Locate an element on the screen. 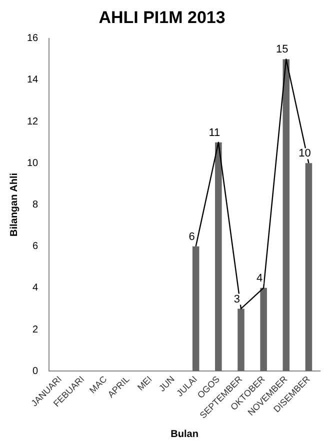 This screenshot has width=334, height=448. y-tick-label: 4 is located at coordinates (35, 288).